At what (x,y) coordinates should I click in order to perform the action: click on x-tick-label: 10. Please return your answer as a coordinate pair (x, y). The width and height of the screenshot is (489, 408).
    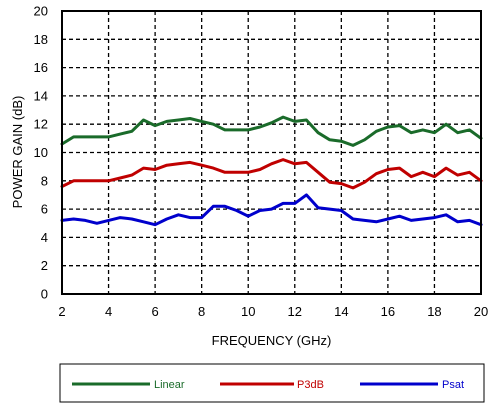
    Looking at the image, I should click on (248, 311).